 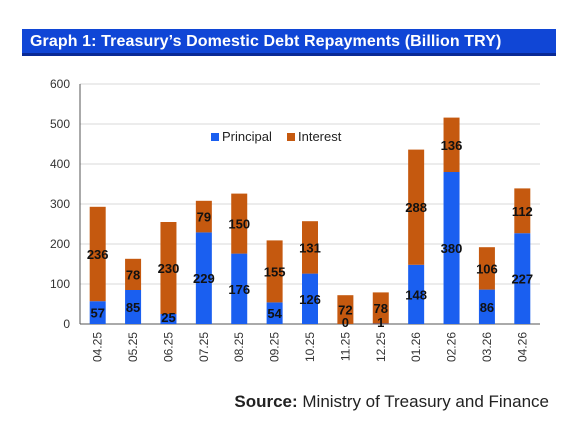 What do you see at coordinates (345, 346) in the screenshot?
I see `x-tick-label: 11.25` at bounding box center [345, 346].